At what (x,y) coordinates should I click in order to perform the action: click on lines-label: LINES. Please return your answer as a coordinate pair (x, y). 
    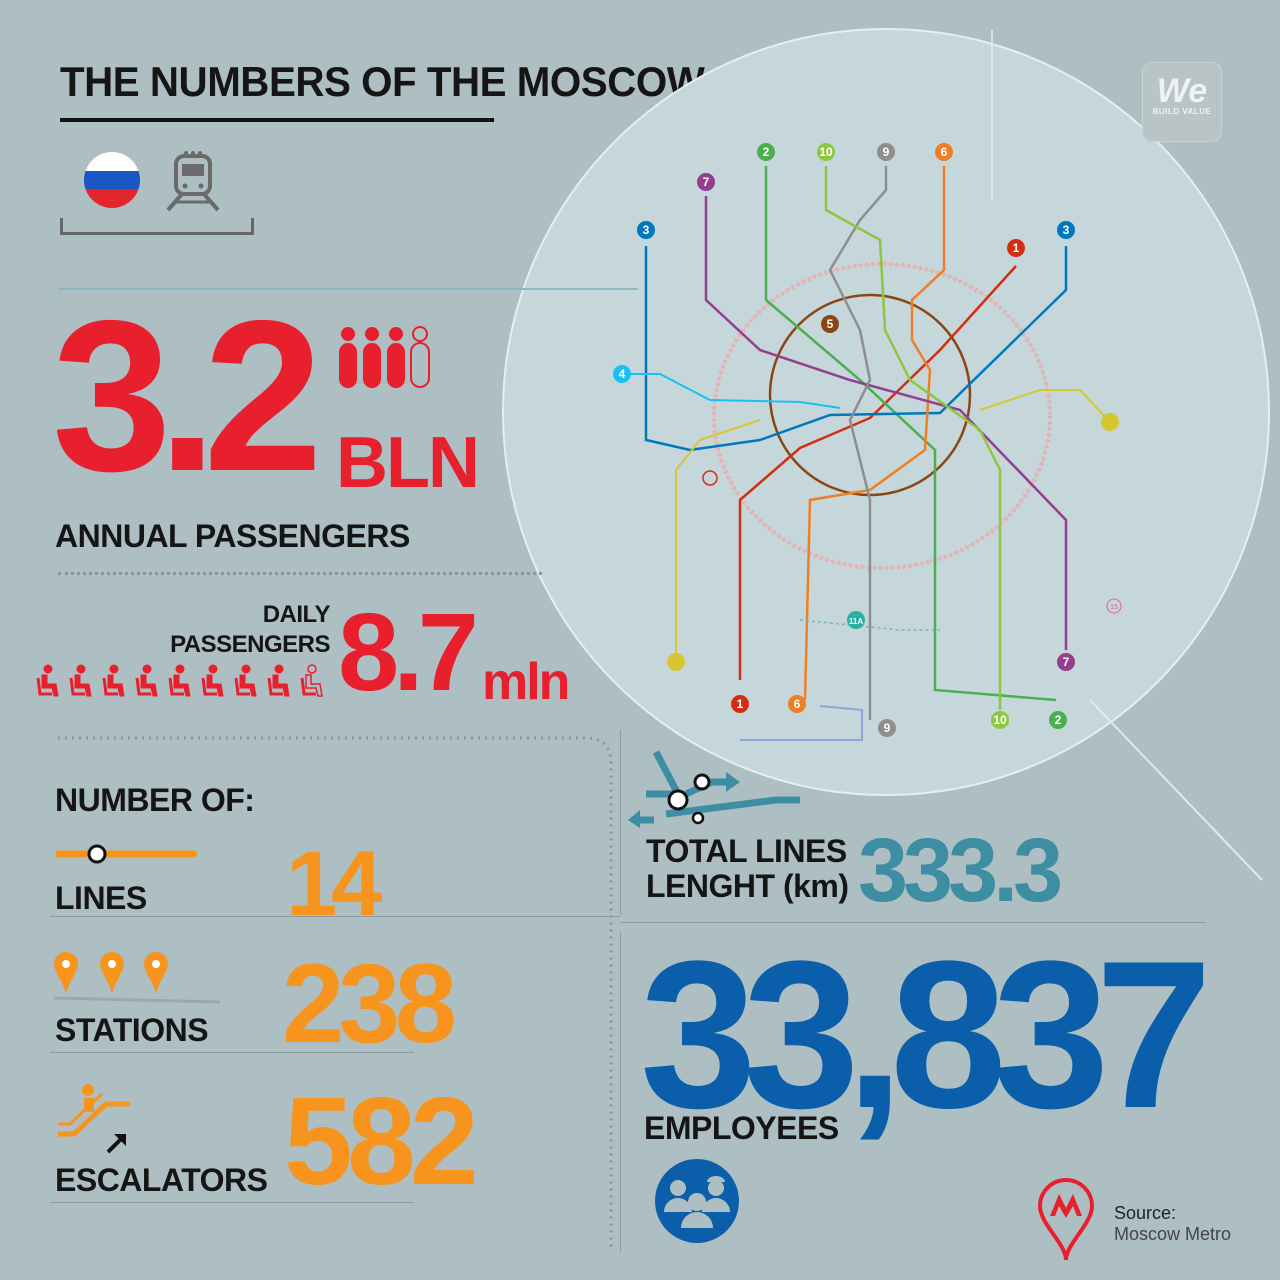
    Looking at the image, I should click on (101, 898).